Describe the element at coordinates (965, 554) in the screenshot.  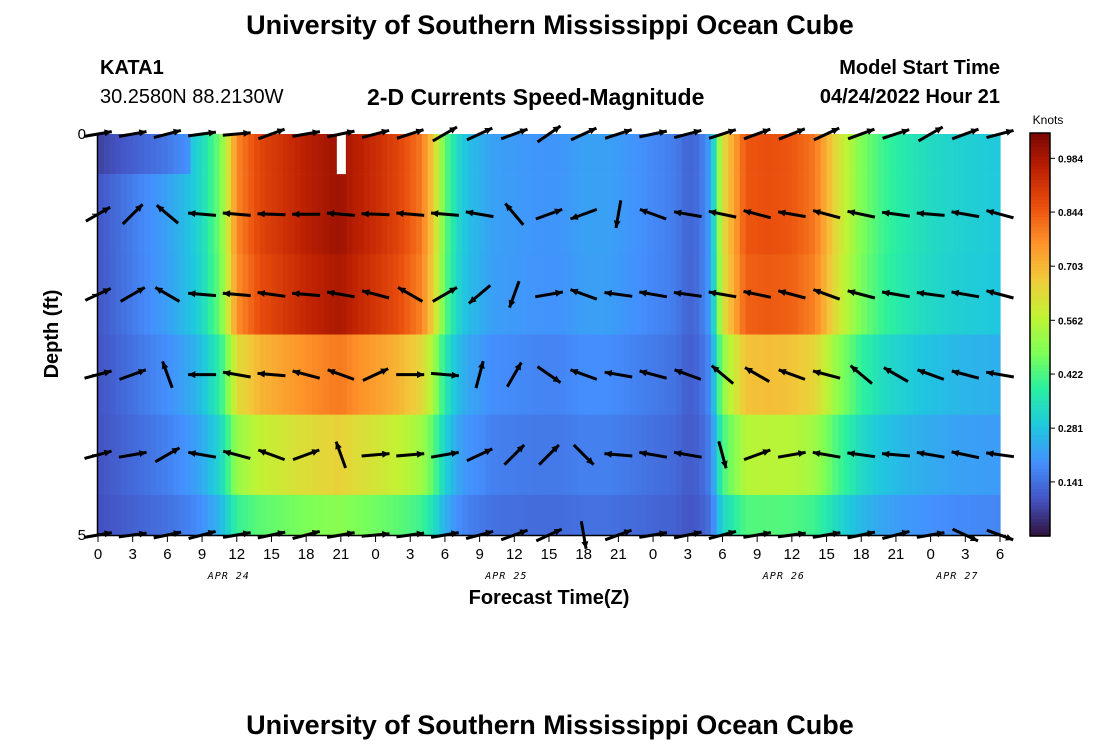
I see `x-tick-label: 3` at that location.